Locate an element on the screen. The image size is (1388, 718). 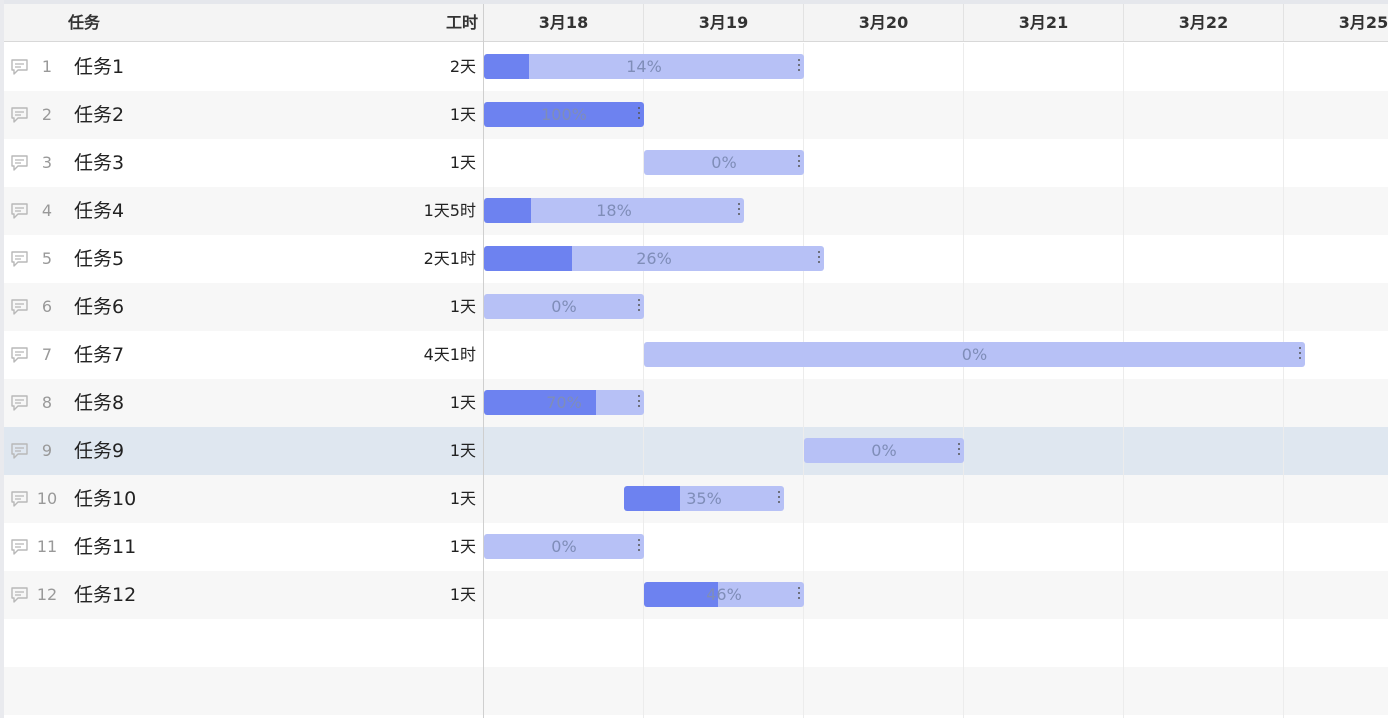
task-row: 7 任务7 4天1时 0% is located at coordinates (696, 355).